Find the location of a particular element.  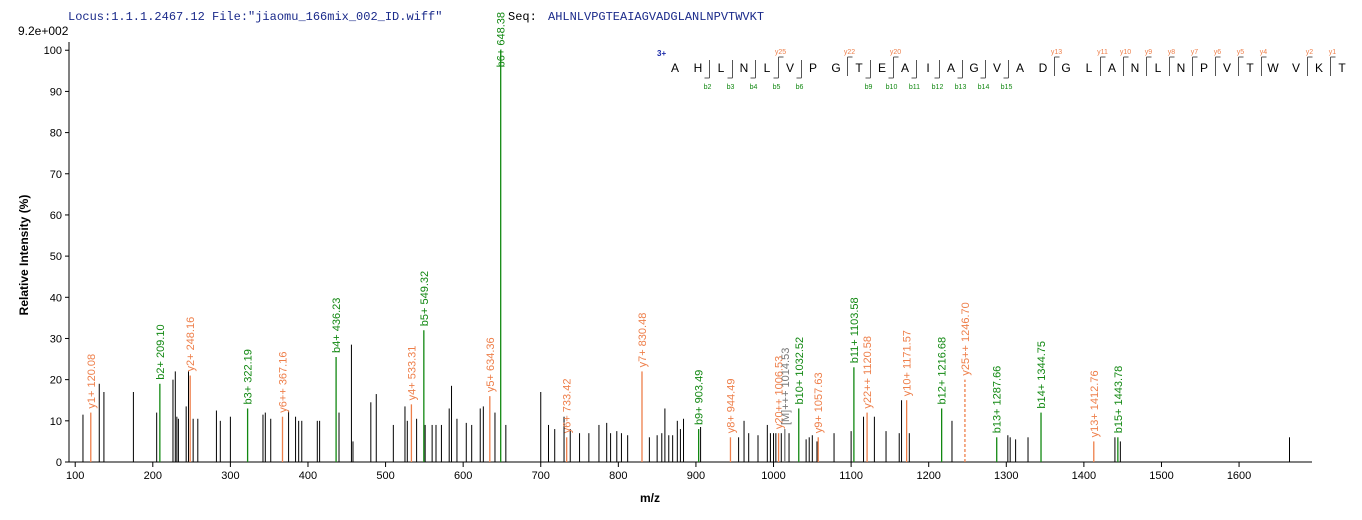

peak-label: b11+ 1103.58 is located at coordinates (855, 330).